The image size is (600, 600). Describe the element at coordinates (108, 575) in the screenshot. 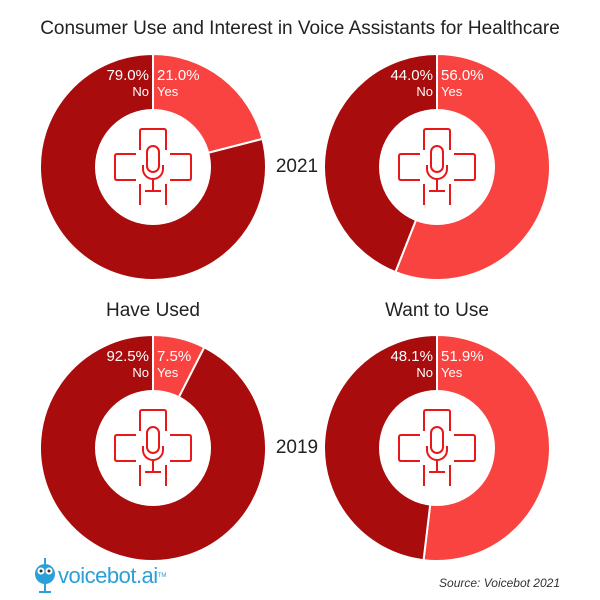

I see `logo-text: voicebot.ai` at that location.